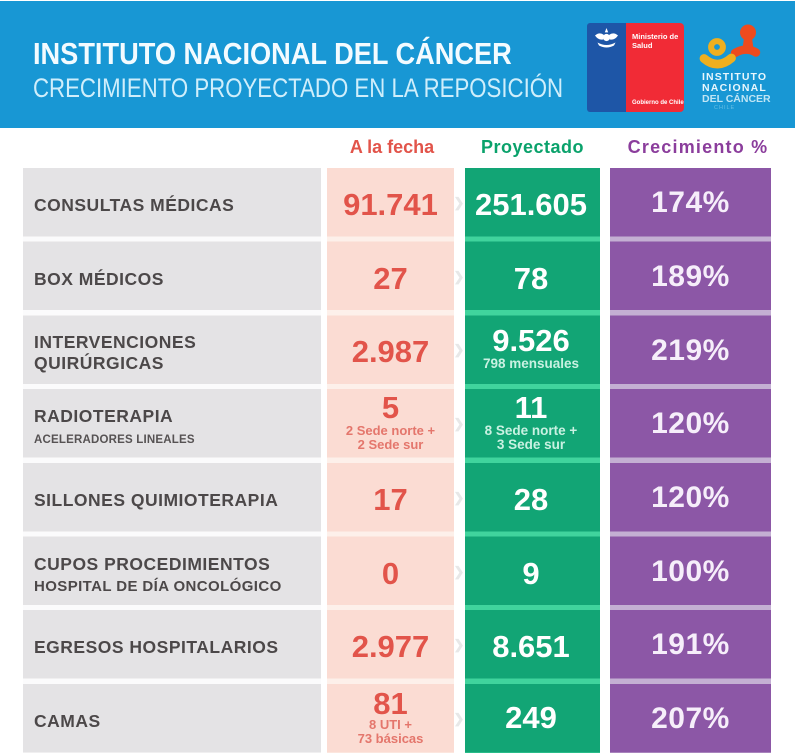  What do you see at coordinates (724, 107) in the screenshot?
I see `svg-text: CHILE` at bounding box center [724, 107].